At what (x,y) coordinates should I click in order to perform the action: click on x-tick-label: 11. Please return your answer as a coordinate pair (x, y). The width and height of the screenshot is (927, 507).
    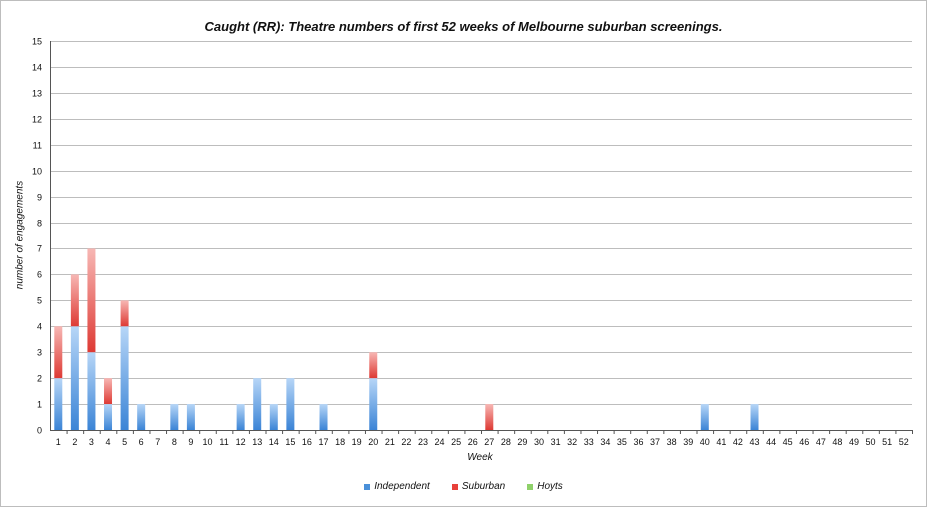
    Looking at the image, I should click on (223, 442).